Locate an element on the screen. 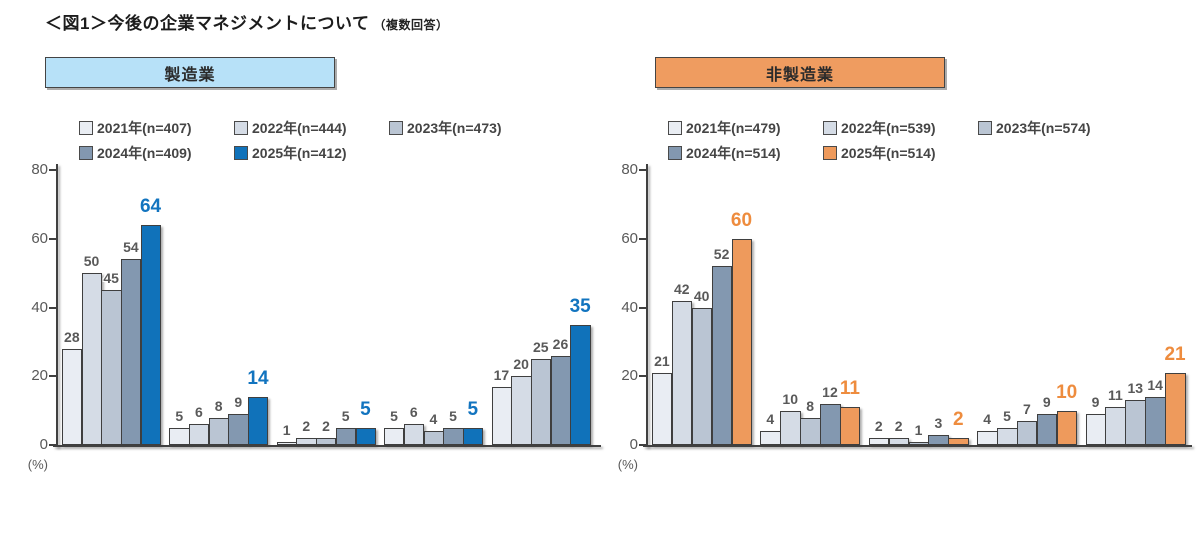 The image size is (1200, 537). bar-value-label: 13 is located at coordinates (1135, 388).